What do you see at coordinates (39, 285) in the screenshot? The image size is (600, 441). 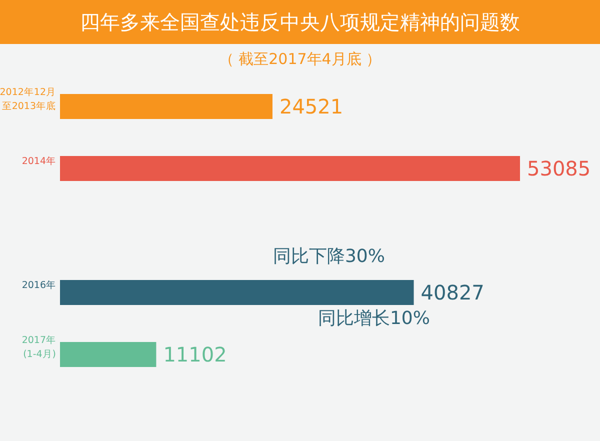 I see `y-tick-label: 2016年` at bounding box center [39, 285].